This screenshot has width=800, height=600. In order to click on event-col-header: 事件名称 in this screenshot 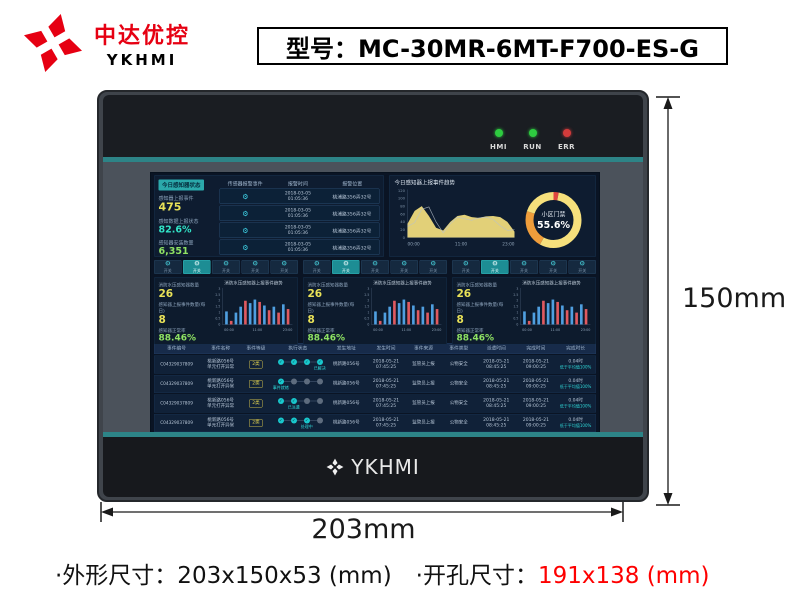, I will do `click(221, 348)`.